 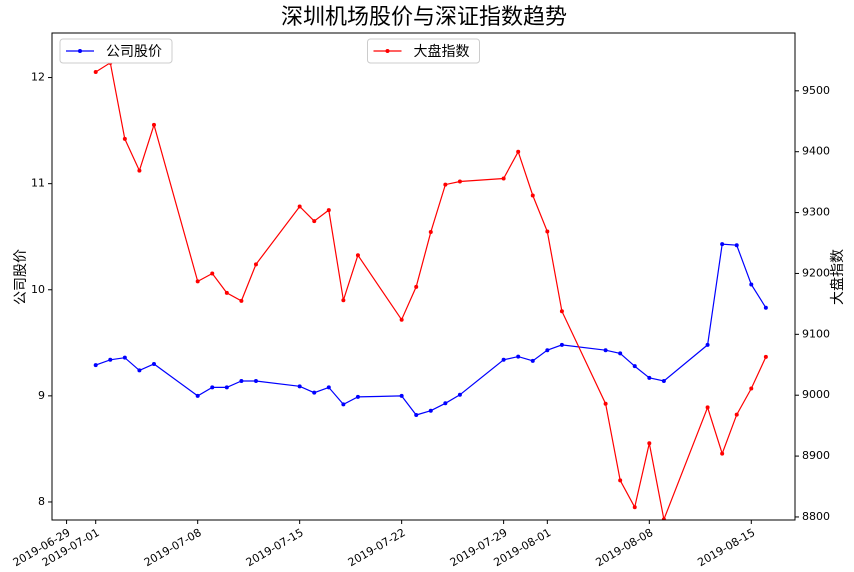 I want to click on y2-tick-label: 9200, so click(x=816, y=272).